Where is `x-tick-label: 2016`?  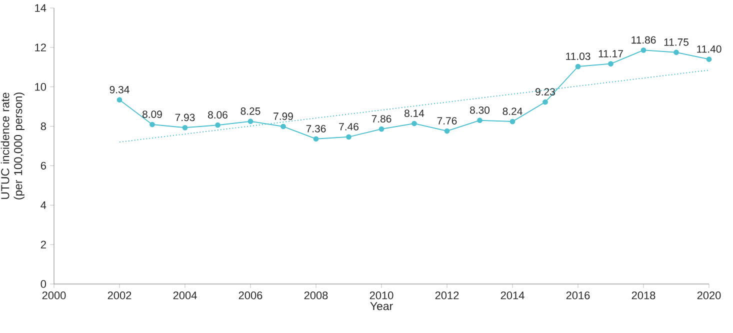
x-tick-label: 2016 is located at coordinates (578, 296).